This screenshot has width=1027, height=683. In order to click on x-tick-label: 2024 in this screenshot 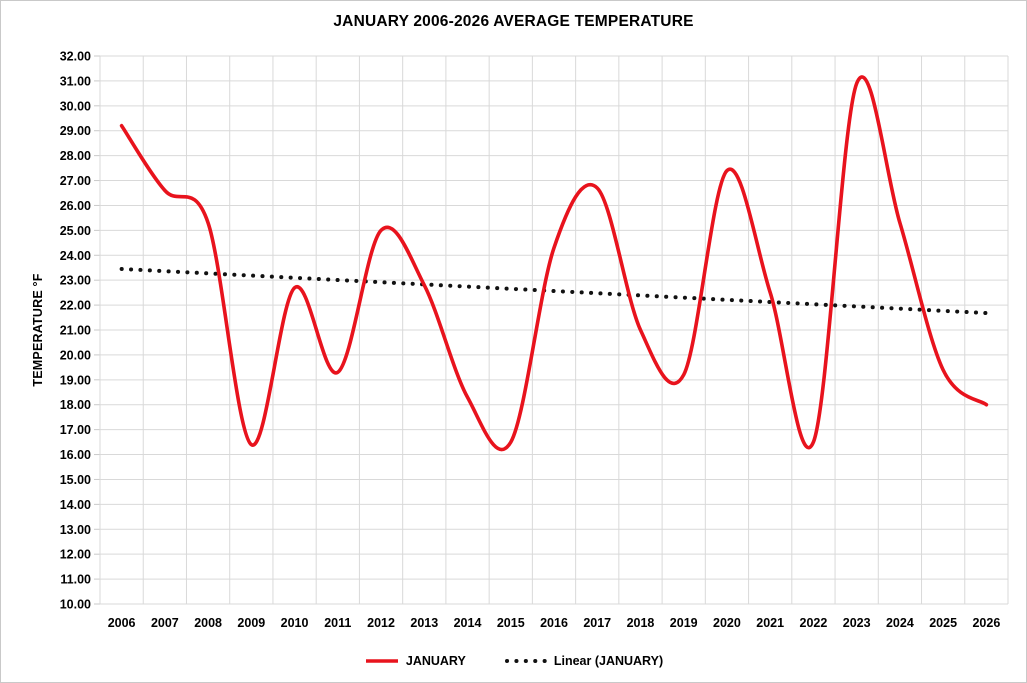, I will do `click(900, 623)`.